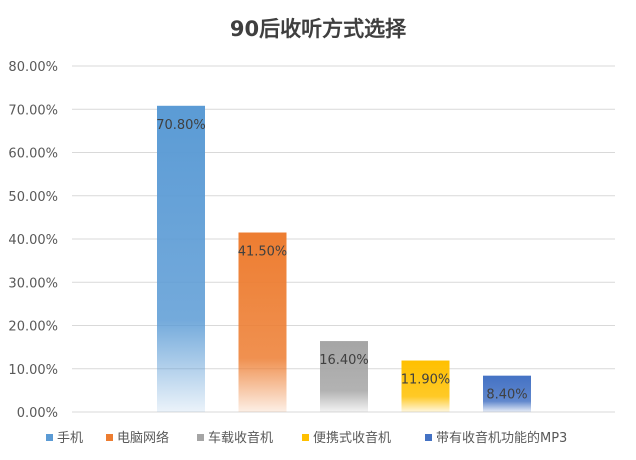  What do you see at coordinates (33, 67) in the screenshot?
I see `y-tick-label: 80.00%` at bounding box center [33, 67].